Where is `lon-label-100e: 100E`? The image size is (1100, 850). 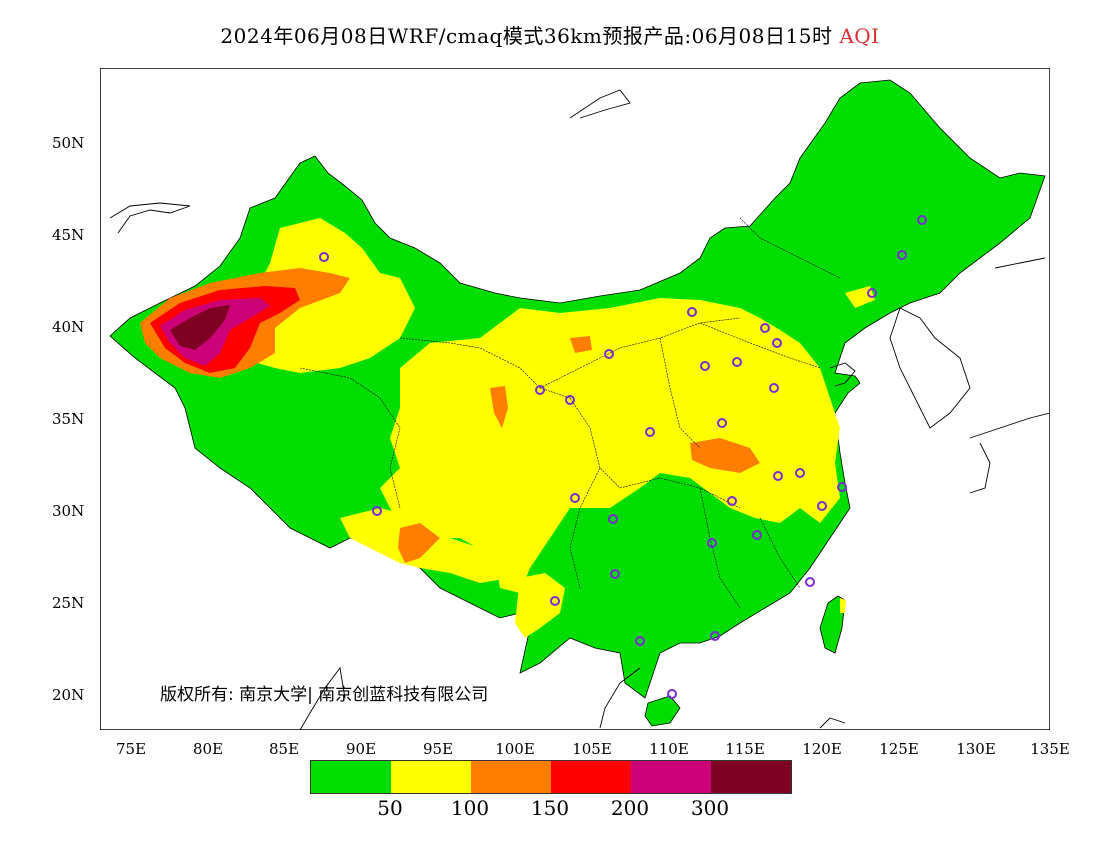 lon-label-100e: 100E is located at coordinates (515, 749).